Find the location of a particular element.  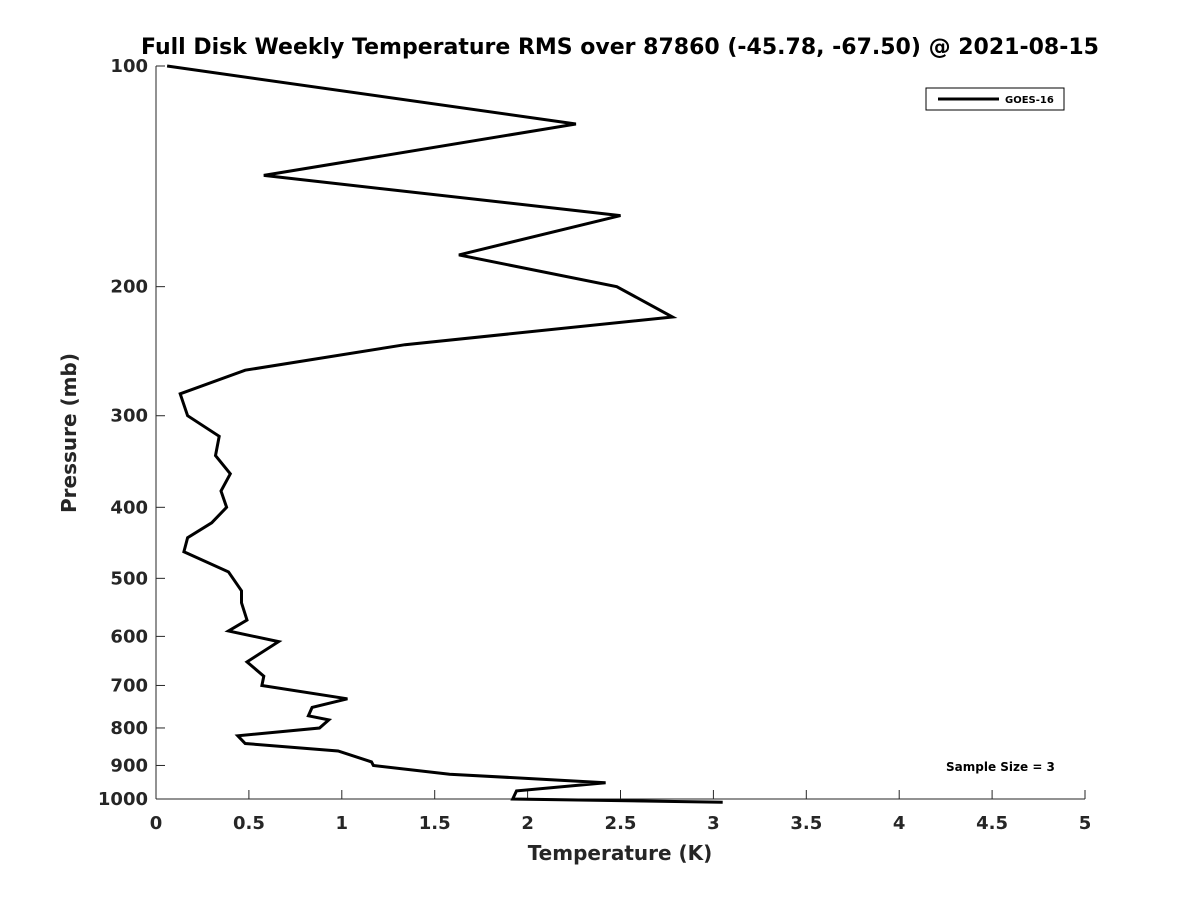

y-tick-label: 300 is located at coordinates (129, 416).